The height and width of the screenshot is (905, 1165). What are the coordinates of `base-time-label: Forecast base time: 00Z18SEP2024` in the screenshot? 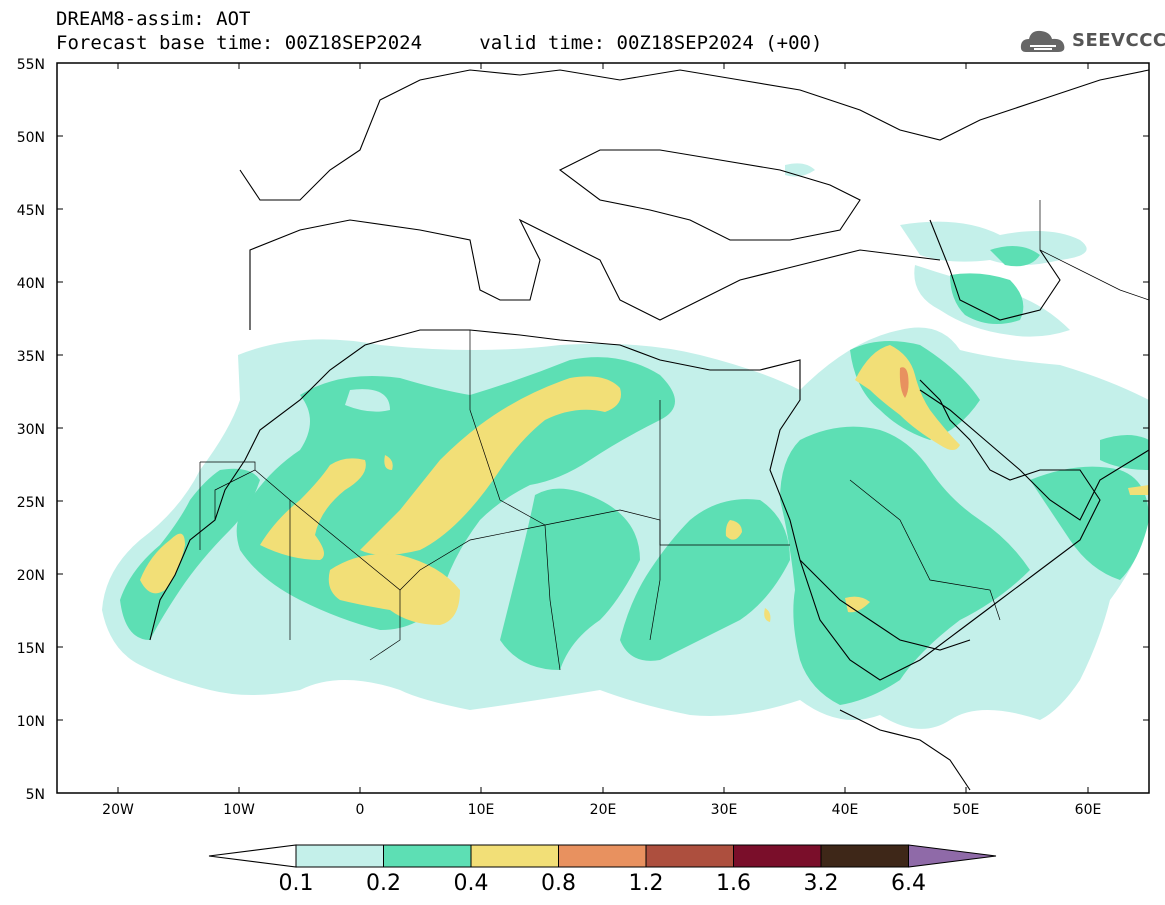 It's located at (239, 43).